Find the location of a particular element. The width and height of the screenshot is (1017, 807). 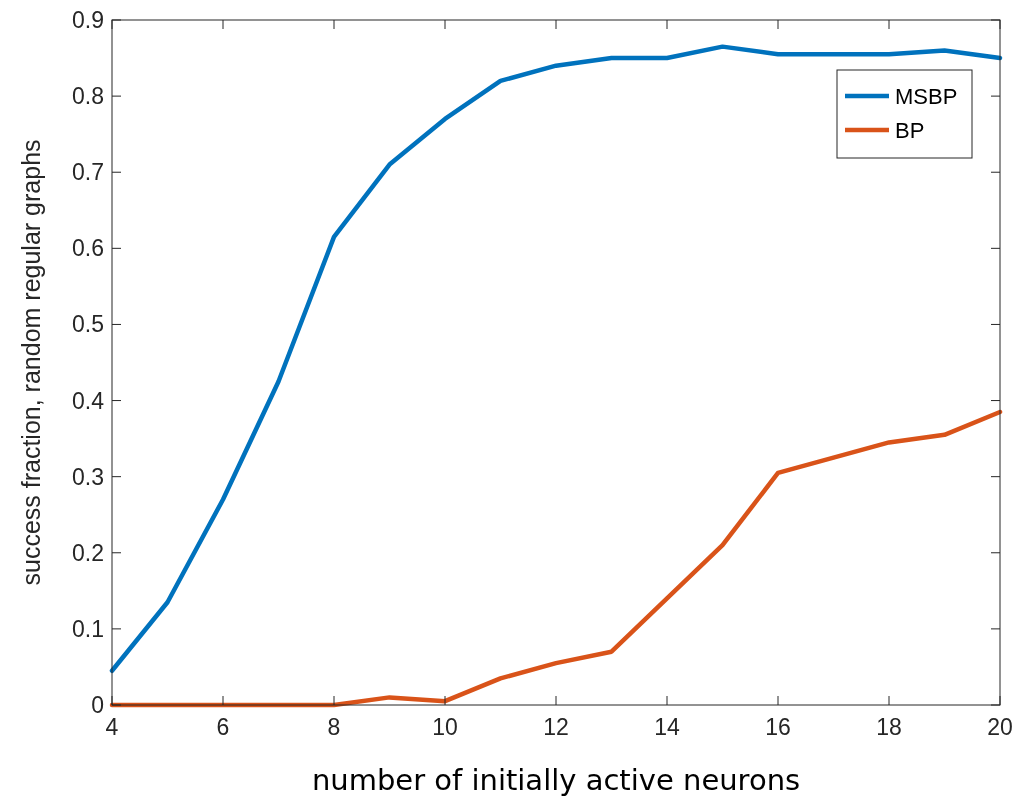

x-tick-label: 18 is located at coordinates (889, 727).